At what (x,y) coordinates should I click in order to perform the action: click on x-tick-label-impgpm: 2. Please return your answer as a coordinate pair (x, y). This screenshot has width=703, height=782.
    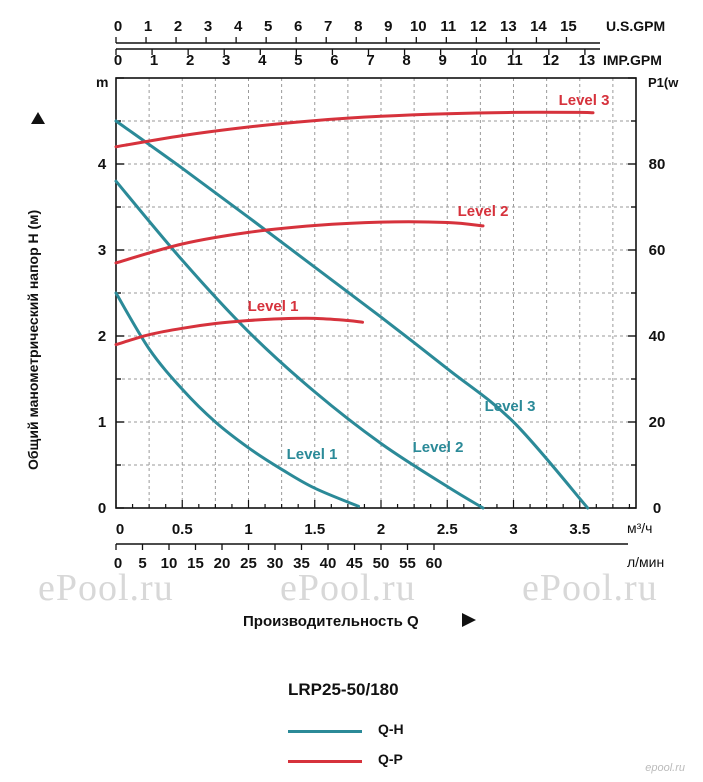
    Looking at the image, I should click on (190, 60).